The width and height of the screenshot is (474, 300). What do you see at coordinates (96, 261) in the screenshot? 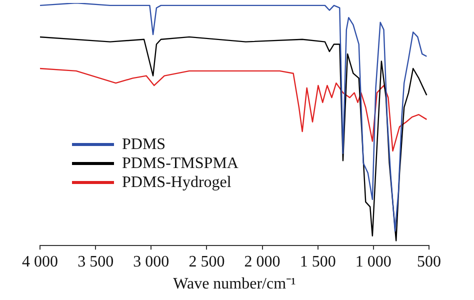
I see `x-tick-label: 3 500` at bounding box center [96, 261].